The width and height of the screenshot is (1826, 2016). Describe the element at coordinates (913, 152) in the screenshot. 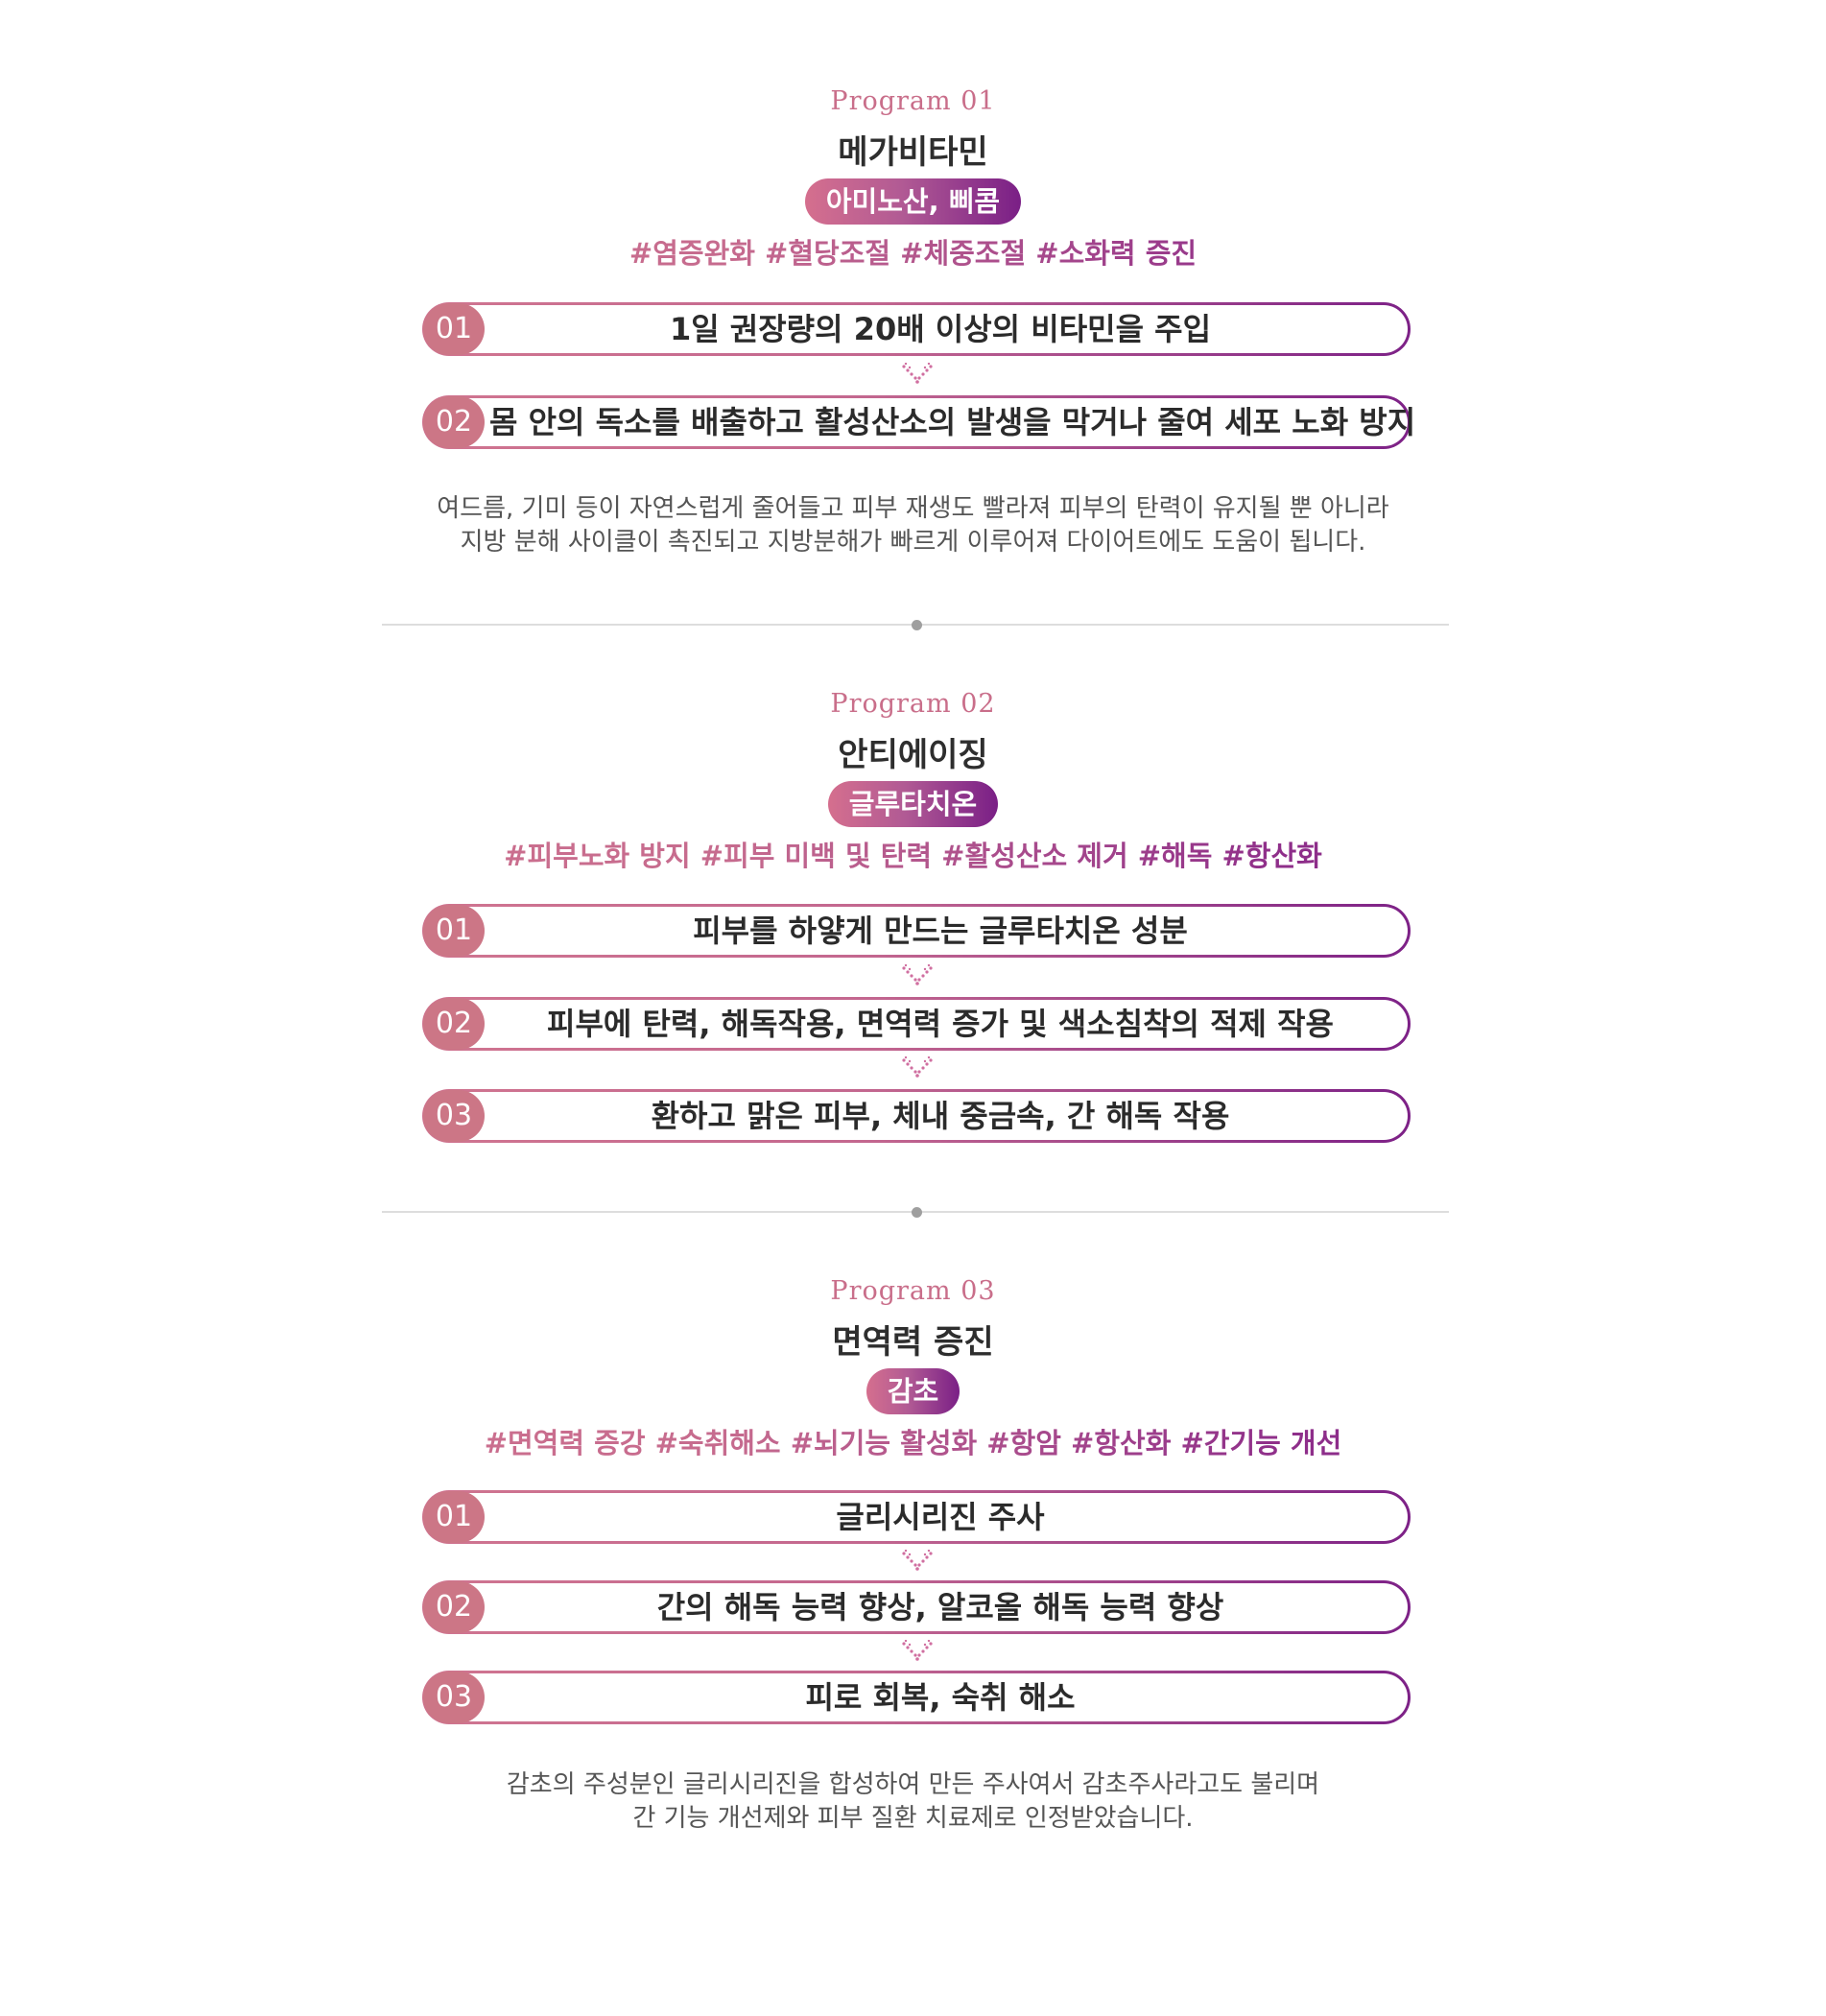

I see `program-title: 메가비타민` at that location.